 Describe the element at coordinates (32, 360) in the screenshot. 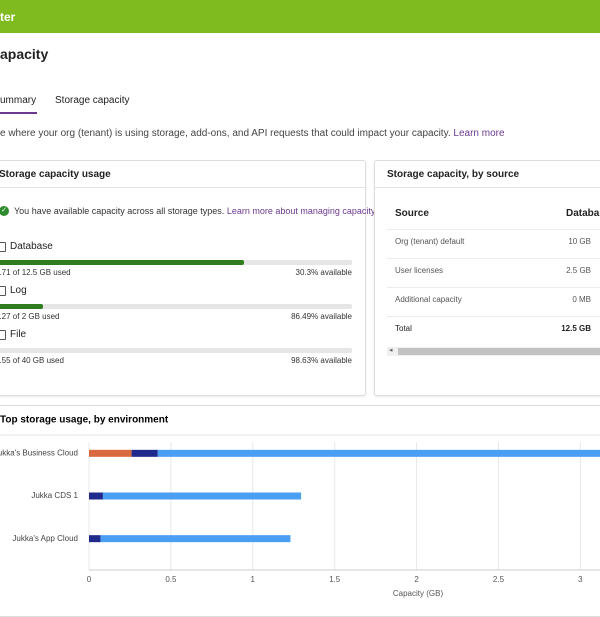

I see `usage-text: 0.55 of 40 GB used` at that location.